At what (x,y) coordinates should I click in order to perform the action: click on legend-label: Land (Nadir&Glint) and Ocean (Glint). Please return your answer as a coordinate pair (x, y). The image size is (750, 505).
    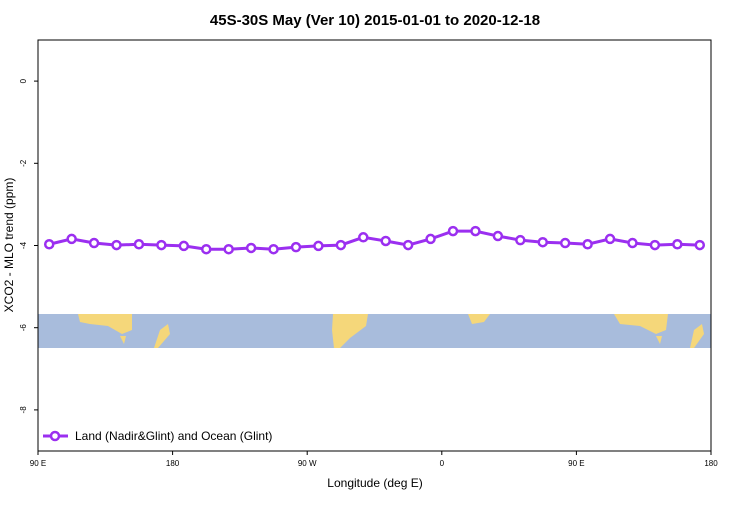
    Looking at the image, I should click on (173, 436).